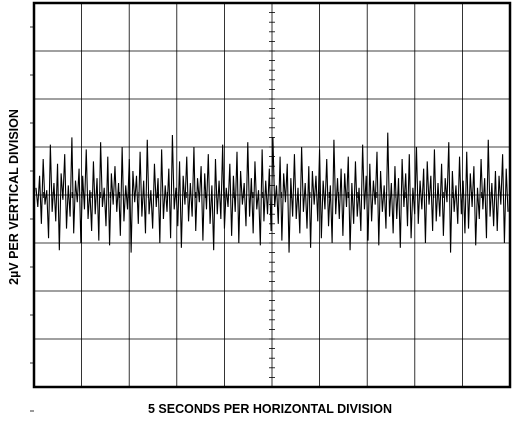  Describe the element at coordinates (14, 197) in the screenshot. I see `y-axis-label: 2µV PER VERTICAL DIVISION` at that location.